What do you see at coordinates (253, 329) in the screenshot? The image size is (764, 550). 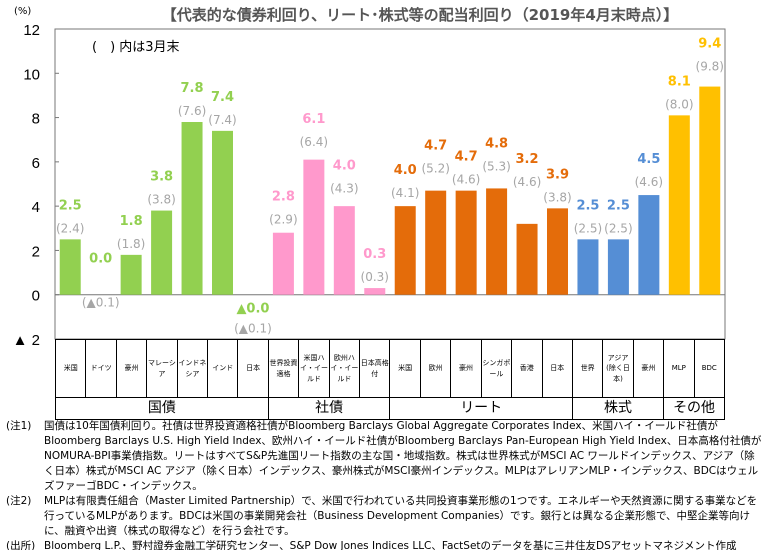 I see `prev-value-label: (▲0.1)` at bounding box center [253, 329].